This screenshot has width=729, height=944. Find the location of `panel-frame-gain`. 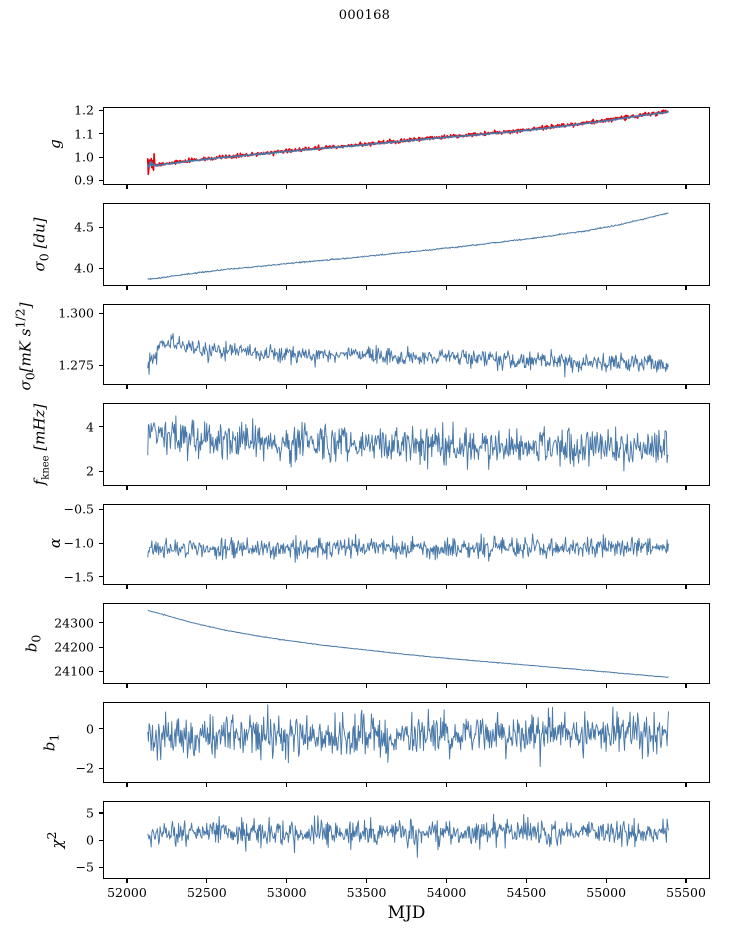

panel-frame-gain is located at coordinates (406, 146).